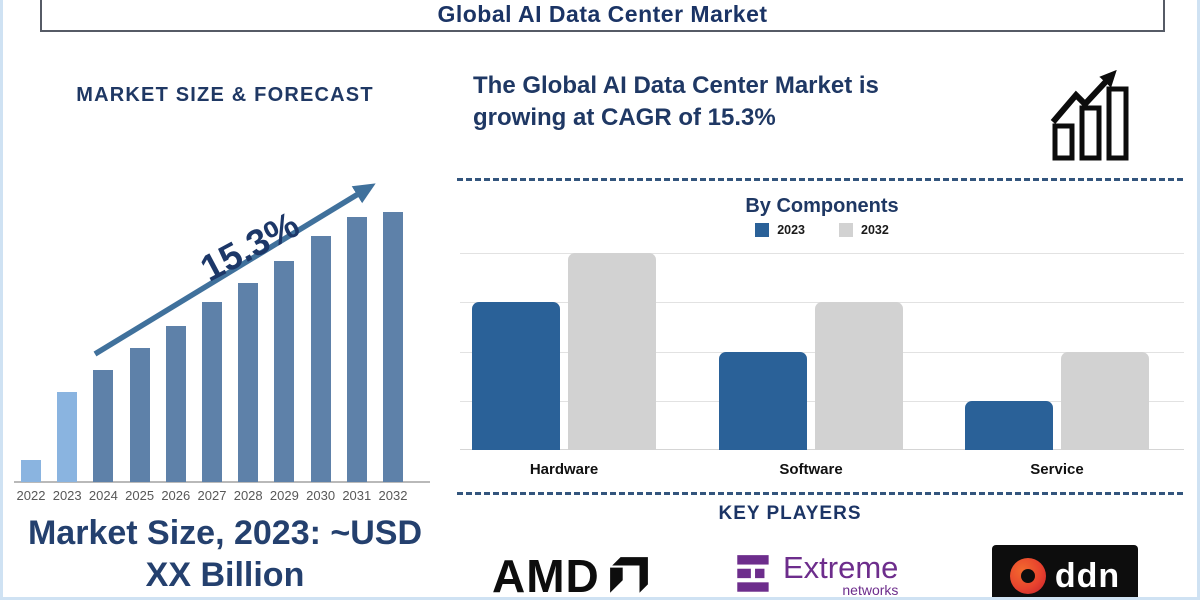 This screenshot has height=600, width=1200. Describe the element at coordinates (1009, 425) in the screenshot. I see `components-bar-service-2023` at that location.